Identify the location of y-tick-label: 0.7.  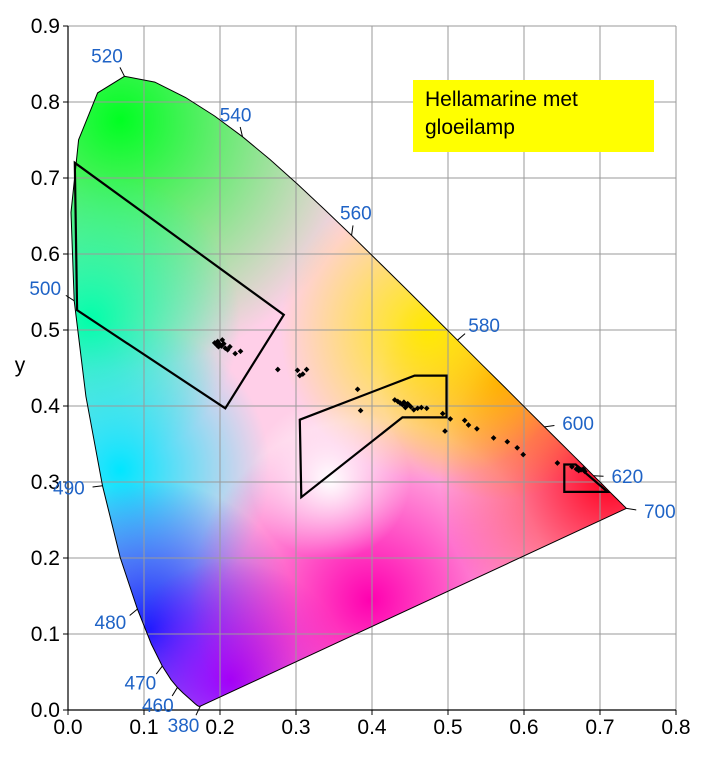
(45, 178).